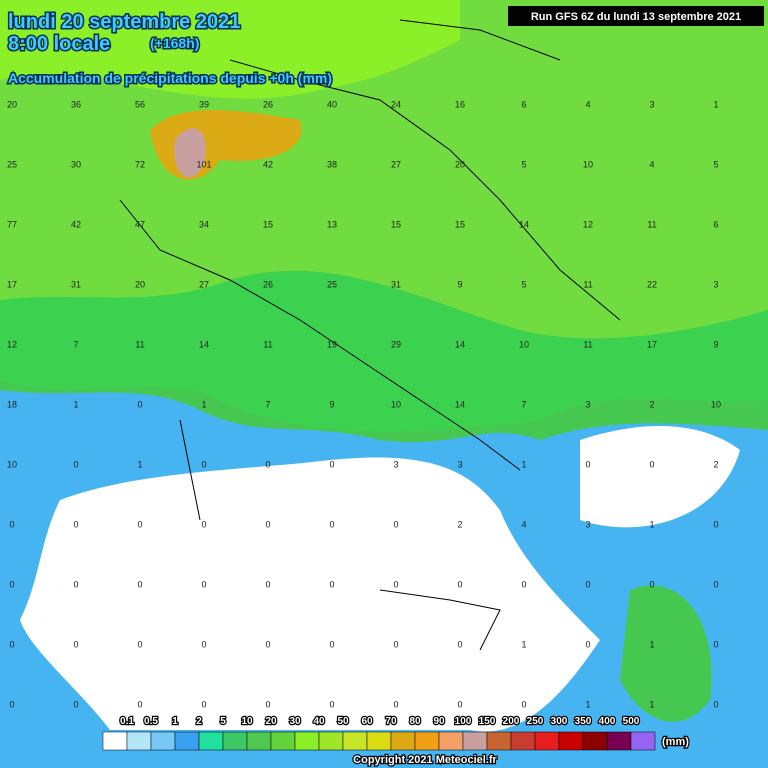 The width and height of the screenshot is (768, 768). Describe the element at coordinates (76, 104) in the screenshot. I see `grid-value: 36` at that location.